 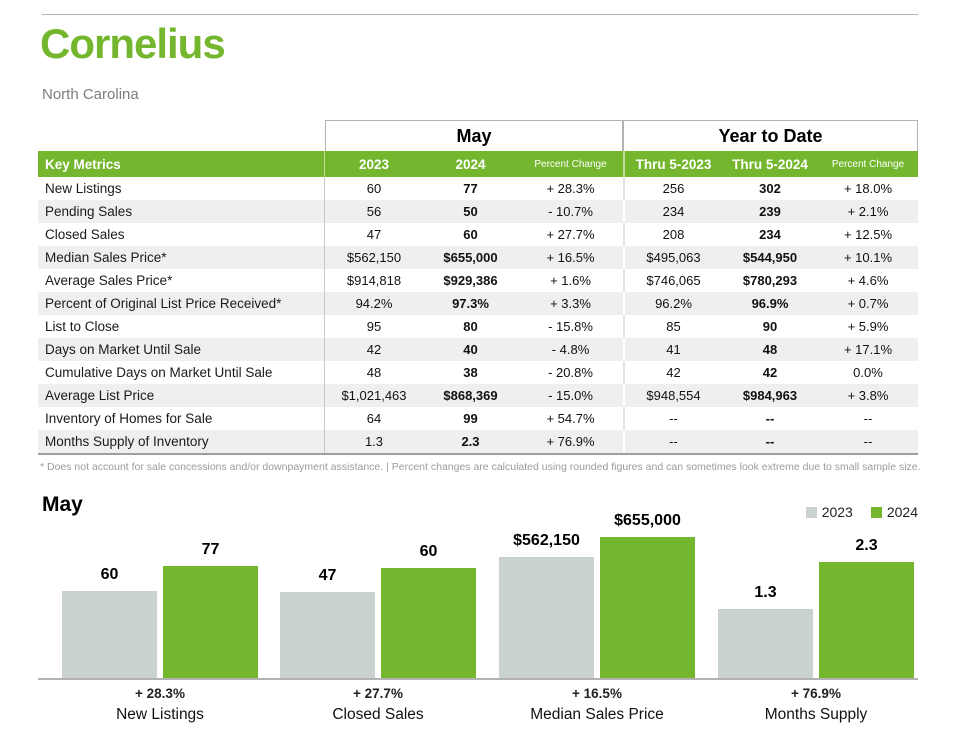 What do you see at coordinates (570, 164) in the screenshot?
I see `column-header-may-percent-change: Percent Change` at bounding box center [570, 164].